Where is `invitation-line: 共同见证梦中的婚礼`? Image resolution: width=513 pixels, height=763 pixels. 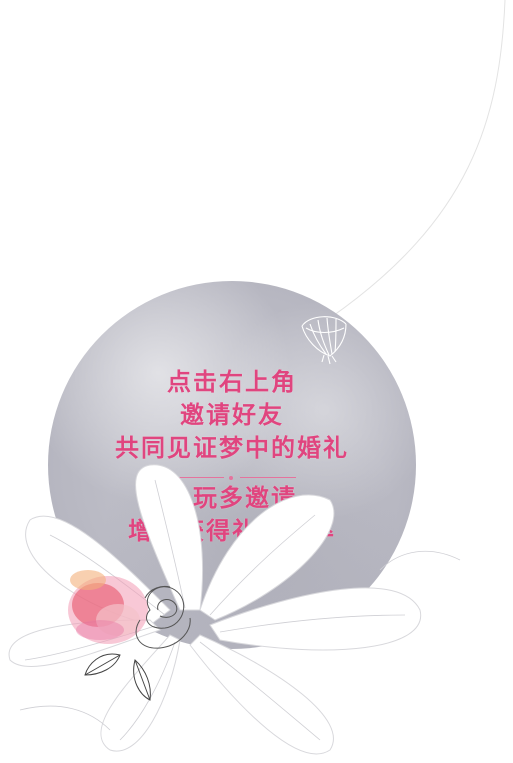 invitation-line: 共同见证梦中的婚礼 is located at coordinates (232, 447).